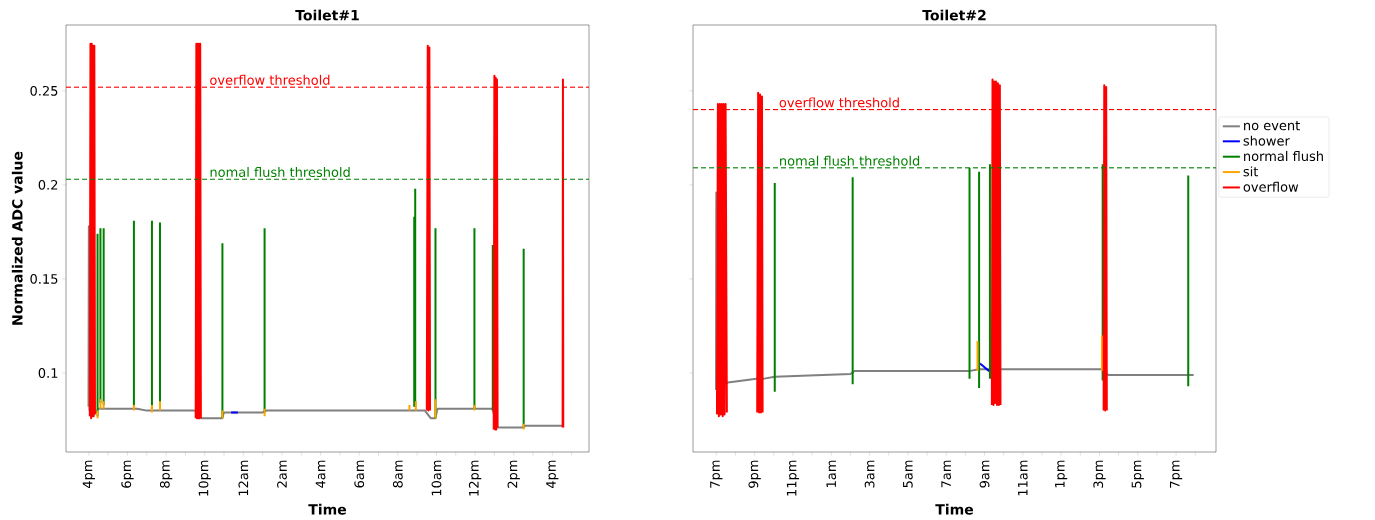  What do you see at coordinates (1061, 474) in the screenshot?
I see `x-tick-label: 1pm` at bounding box center [1061, 474].